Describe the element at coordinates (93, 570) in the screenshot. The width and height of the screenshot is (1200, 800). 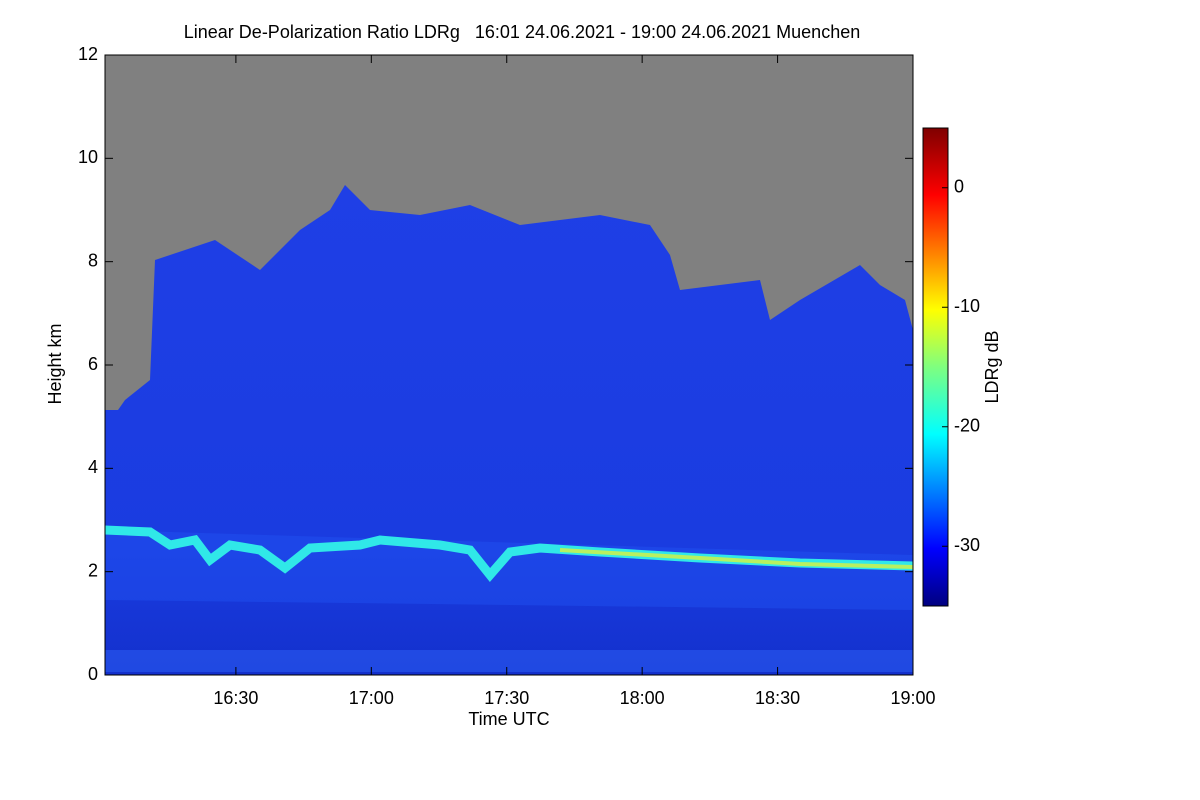
I see `y-tick-label: 2` at that location.